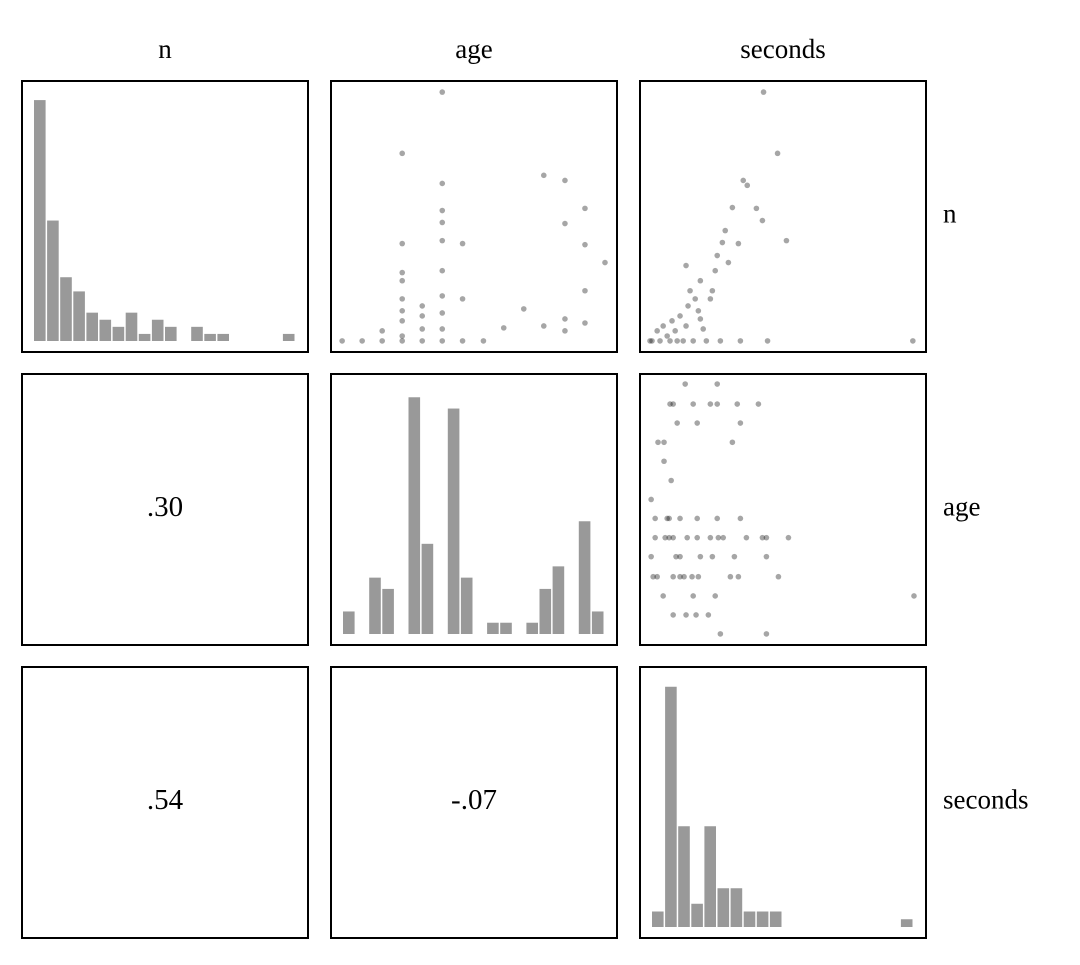  Describe the element at coordinates (165, 800) in the screenshot. I see `correlation-label: .54` at that location.